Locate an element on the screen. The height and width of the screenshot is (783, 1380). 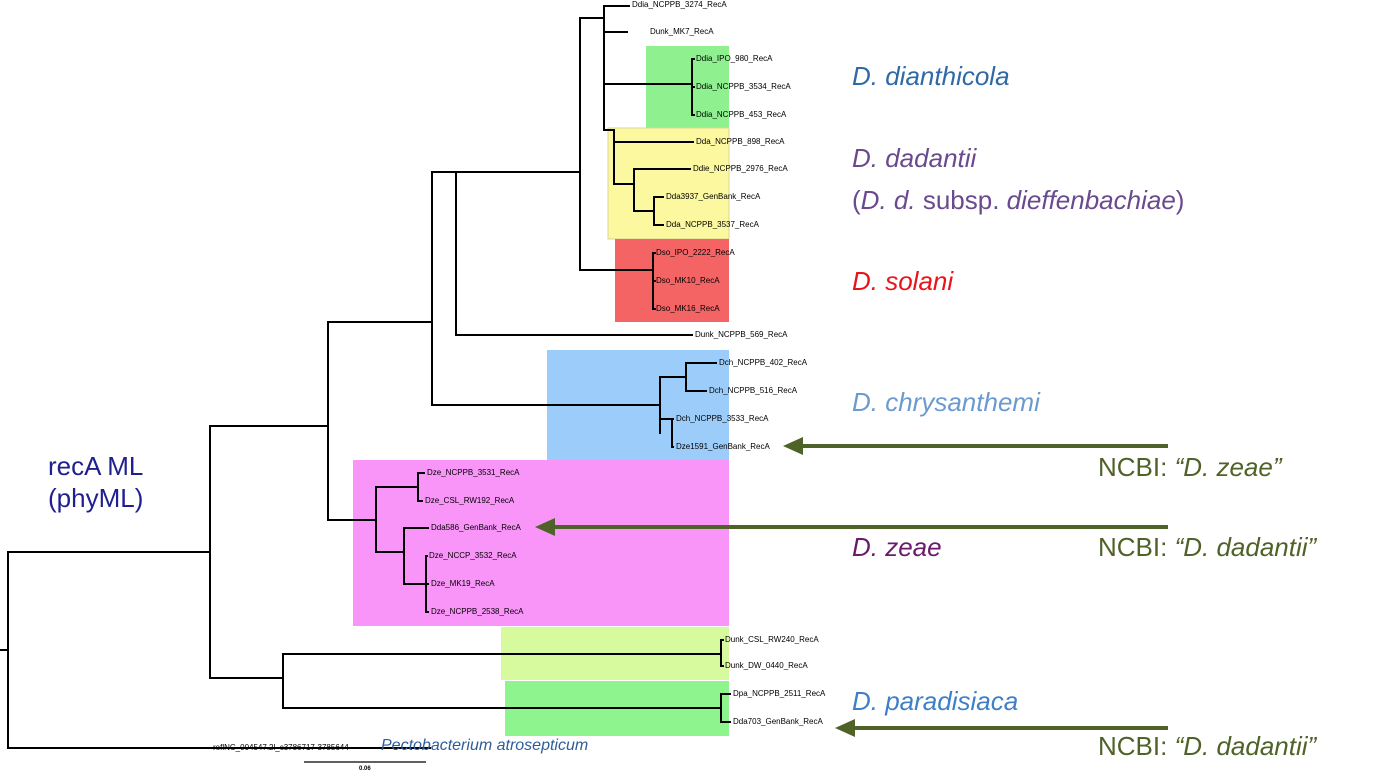
method-label: recA ML (phyML) is located at coordinates (95, 482).